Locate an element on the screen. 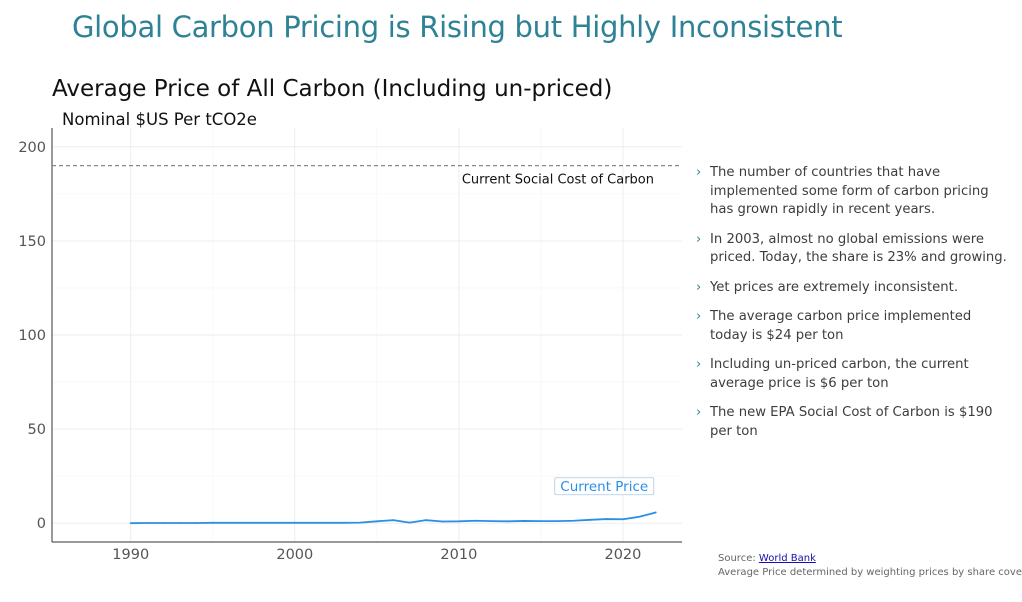  end-label-current-price: Current Price is located at coordinates (604, 487).